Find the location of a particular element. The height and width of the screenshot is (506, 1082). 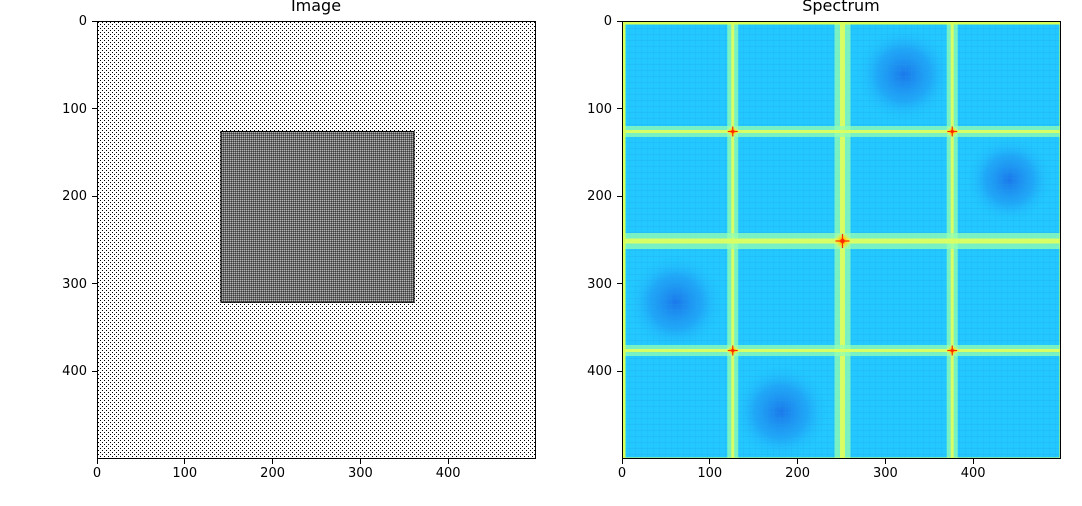

spectrum-y-tick-label: 200 is located at coordinates (599, 197).